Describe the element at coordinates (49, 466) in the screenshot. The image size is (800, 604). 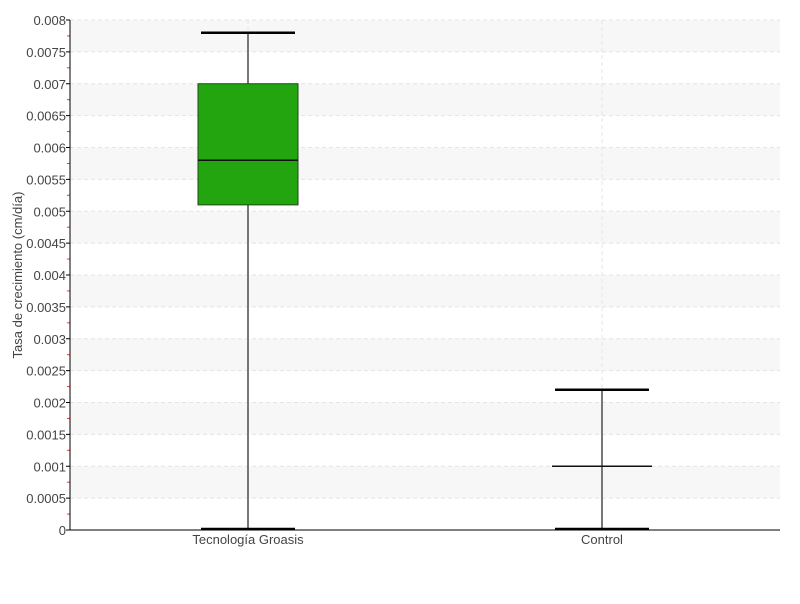
I see `y-tick-label: 0.001` at that location.